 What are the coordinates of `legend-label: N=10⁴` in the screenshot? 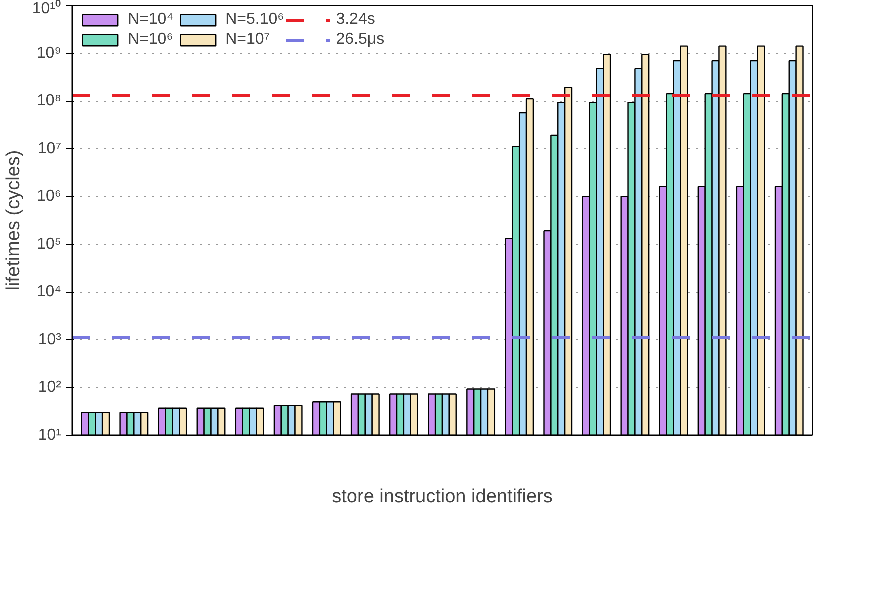 It's located at (151, 20).